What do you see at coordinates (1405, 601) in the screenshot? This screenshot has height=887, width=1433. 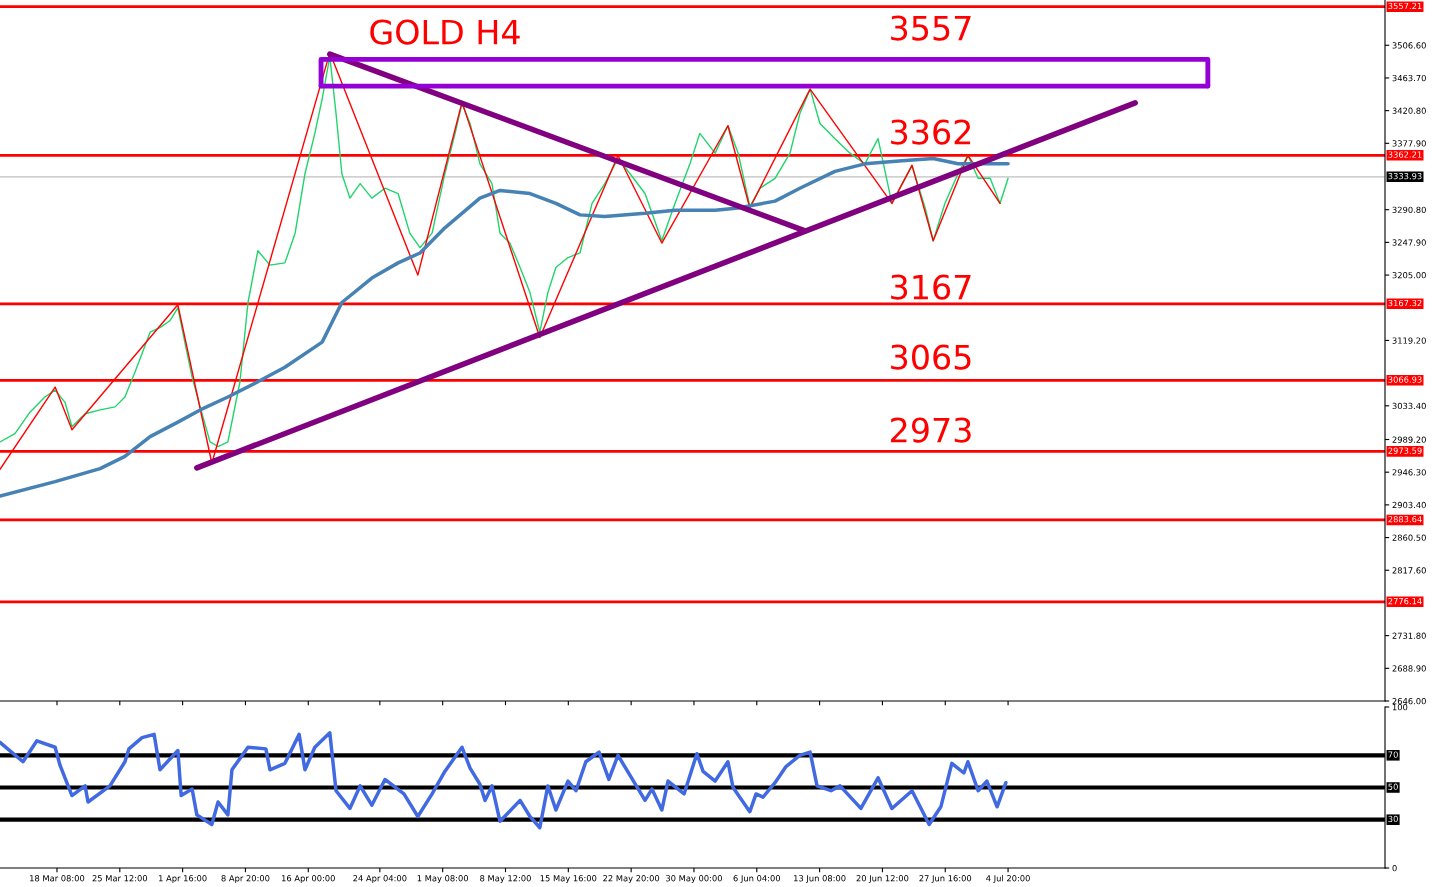 I see `ref-line-label: 2776.14` at bounding box center [1405, 601].